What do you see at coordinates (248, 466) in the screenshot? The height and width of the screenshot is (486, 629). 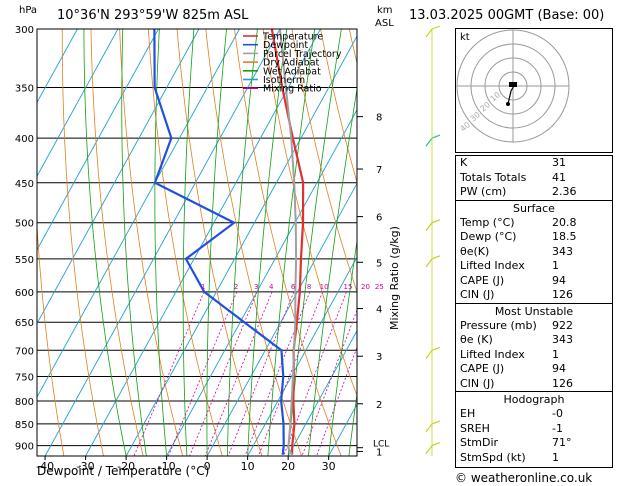 I see `temperature-tick-label: 10` at bounding box center [248, 466].